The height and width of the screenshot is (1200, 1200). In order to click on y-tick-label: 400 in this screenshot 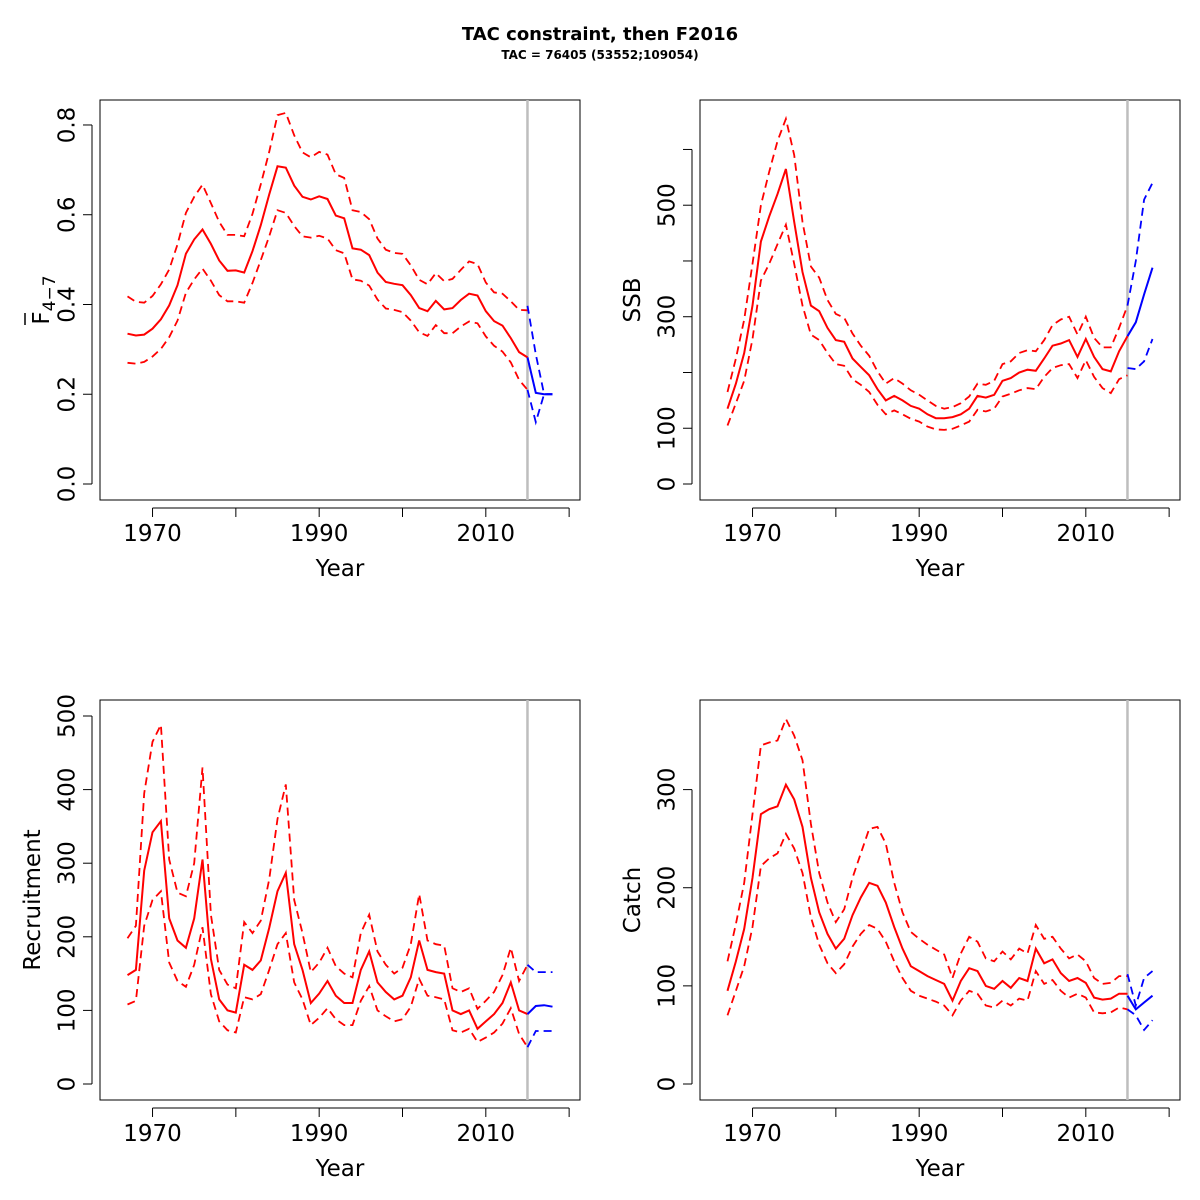, I will do `click(68, 790)`.